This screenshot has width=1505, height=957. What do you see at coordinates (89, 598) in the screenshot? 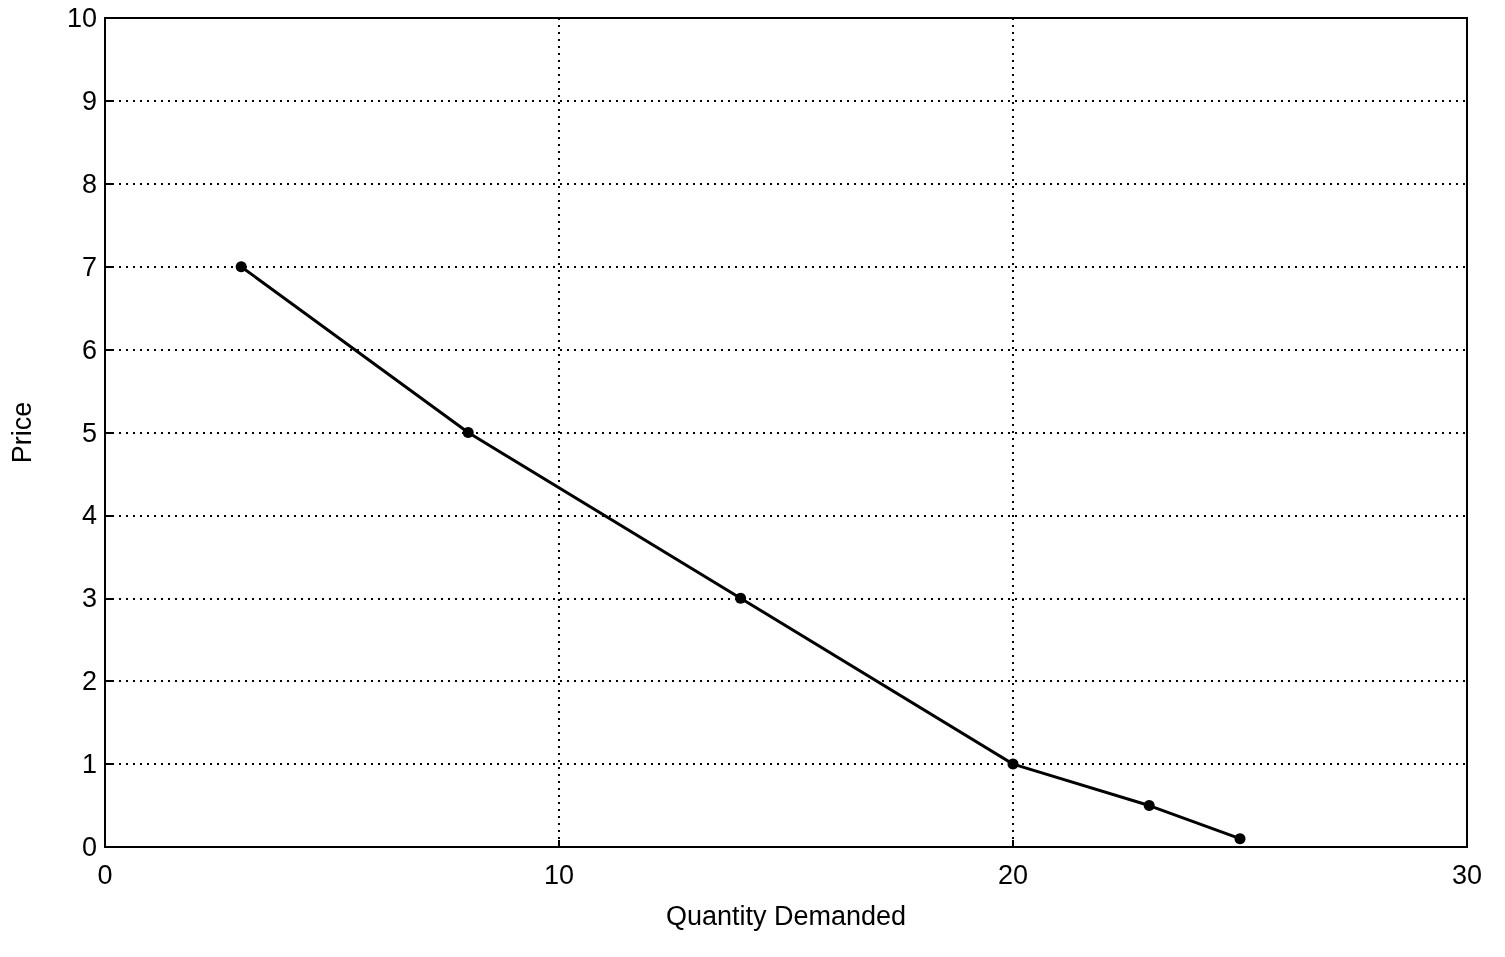
I see `y-tick-label: 3` at bounding box center [89, 598].